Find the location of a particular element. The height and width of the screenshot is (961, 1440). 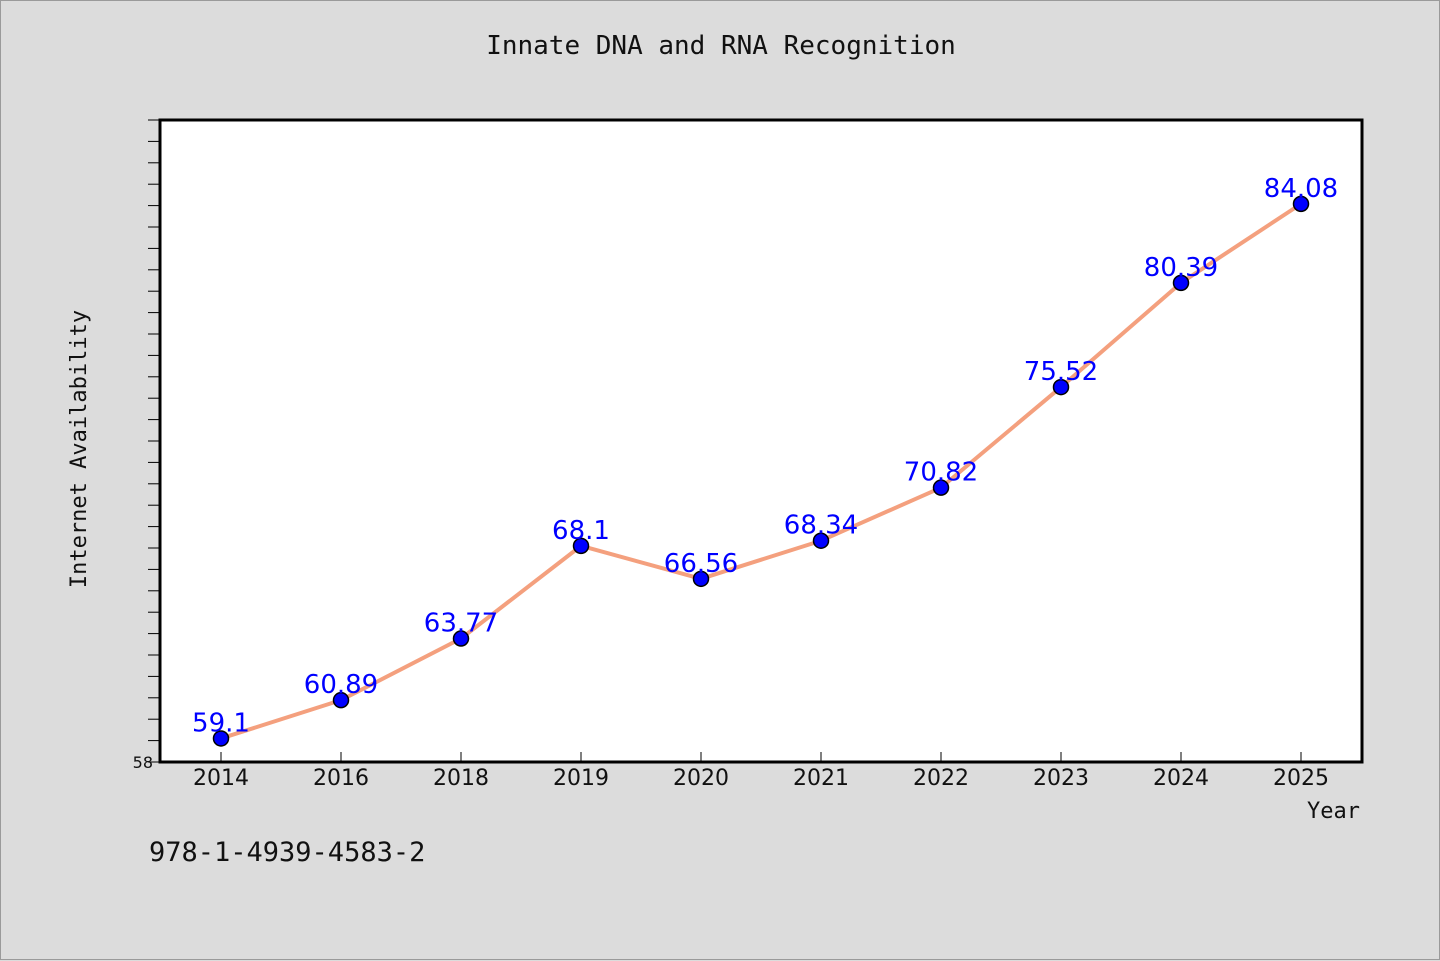

data-label: 68.34 is located at coordinates (821, 526).